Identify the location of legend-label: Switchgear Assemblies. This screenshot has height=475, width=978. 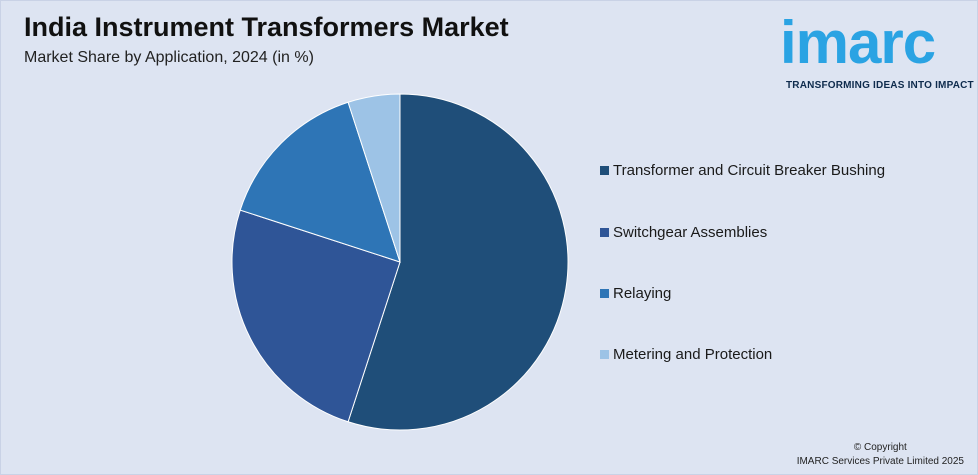
(690, 232).